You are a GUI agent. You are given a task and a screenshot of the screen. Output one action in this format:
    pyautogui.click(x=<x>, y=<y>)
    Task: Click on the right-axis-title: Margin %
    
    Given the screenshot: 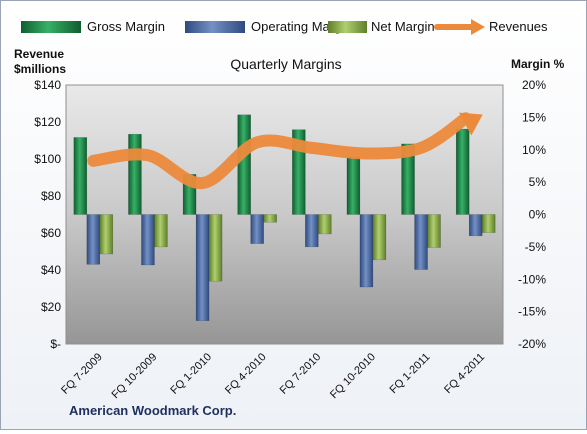 What is the action you would take?
    pyautogui.click(x=538, y=64)
    